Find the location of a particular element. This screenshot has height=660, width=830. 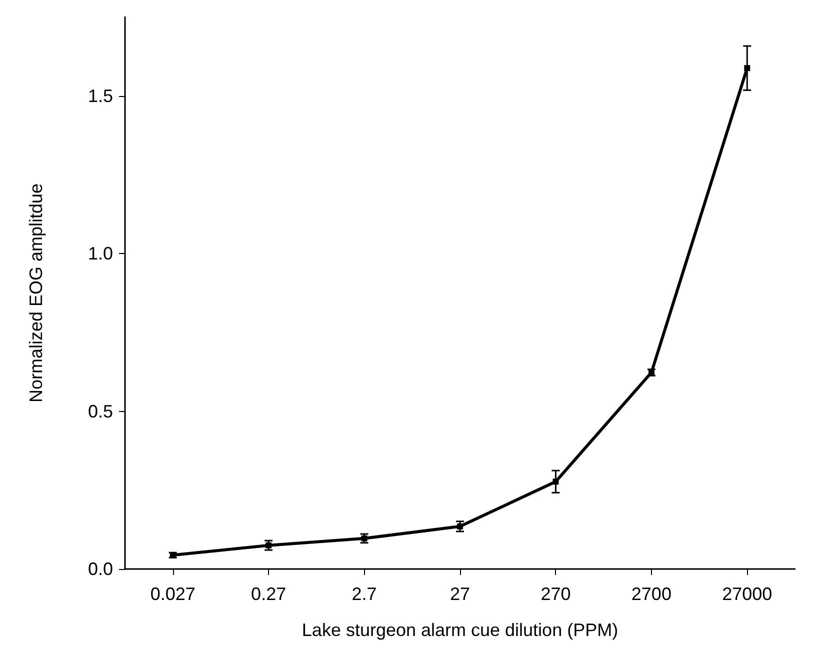

x-tick-label: 2700 is located at coordinates (651, 594).